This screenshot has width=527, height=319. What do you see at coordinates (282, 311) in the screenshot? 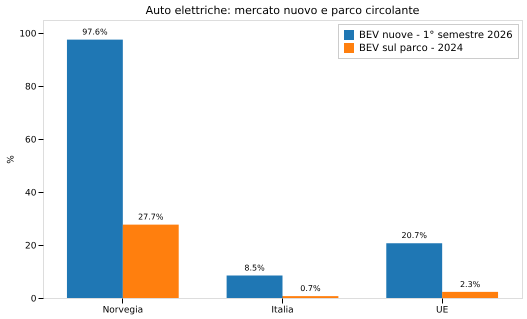
I see `x-tick-label: Italia` at bounding box center [282, 311].